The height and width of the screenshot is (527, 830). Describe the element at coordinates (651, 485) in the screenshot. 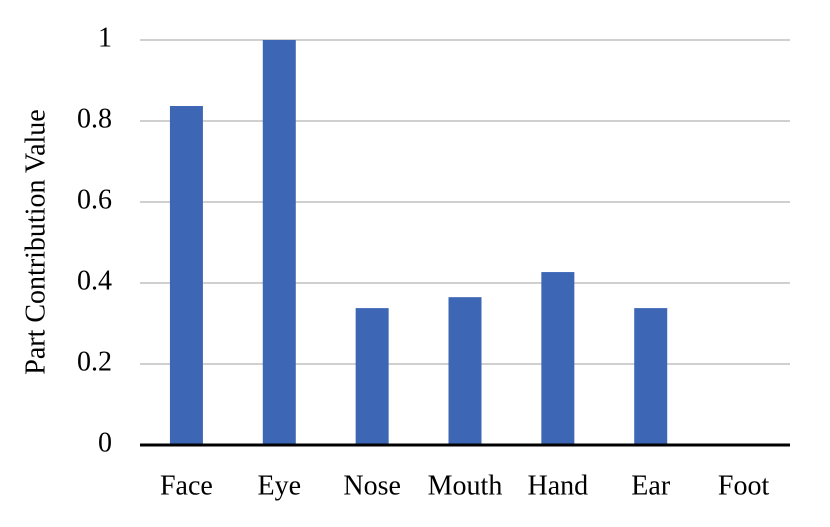

I see `x-tick-label: Ear` at that location.